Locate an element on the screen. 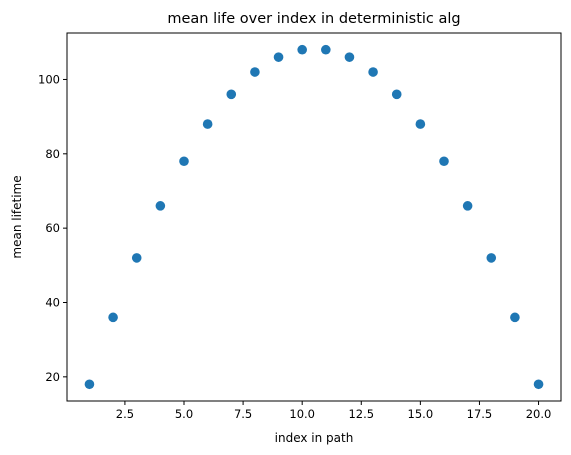  x-tick-label: 12.5 is located at coordinates (361, 414).